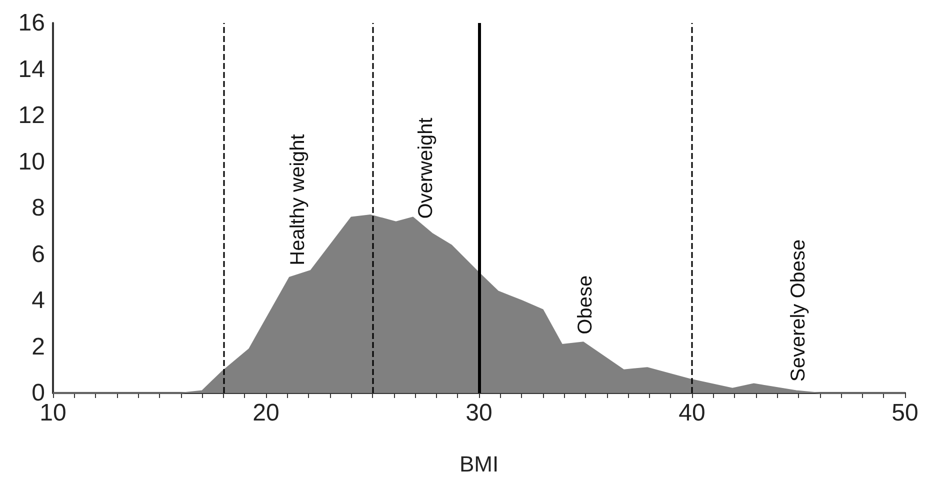 Image resolution: width=926 pixels, height=498 pixels. I want to click on y-tick-label: 12, so click(31, 115).